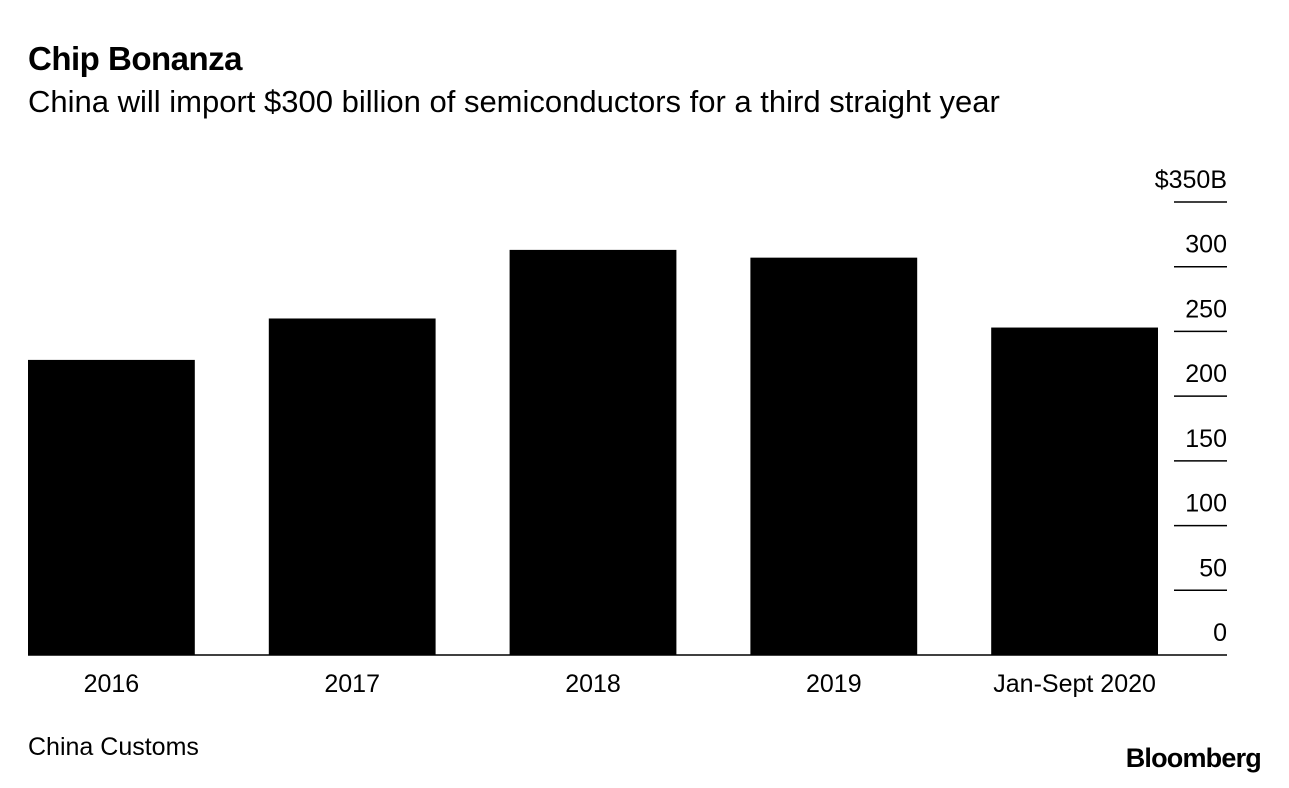 The image size is (1289, 788). What do you see at coordinates (113, 747) in the screenshot?
I see `source-note: China Customs` at bounding box center [113, 747].